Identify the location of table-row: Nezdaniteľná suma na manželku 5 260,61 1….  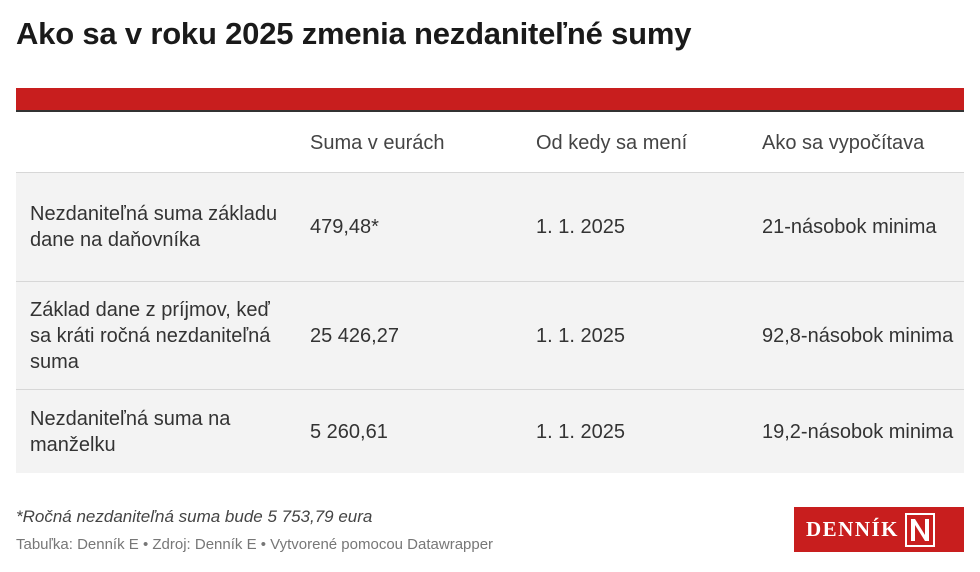
(490, 431).